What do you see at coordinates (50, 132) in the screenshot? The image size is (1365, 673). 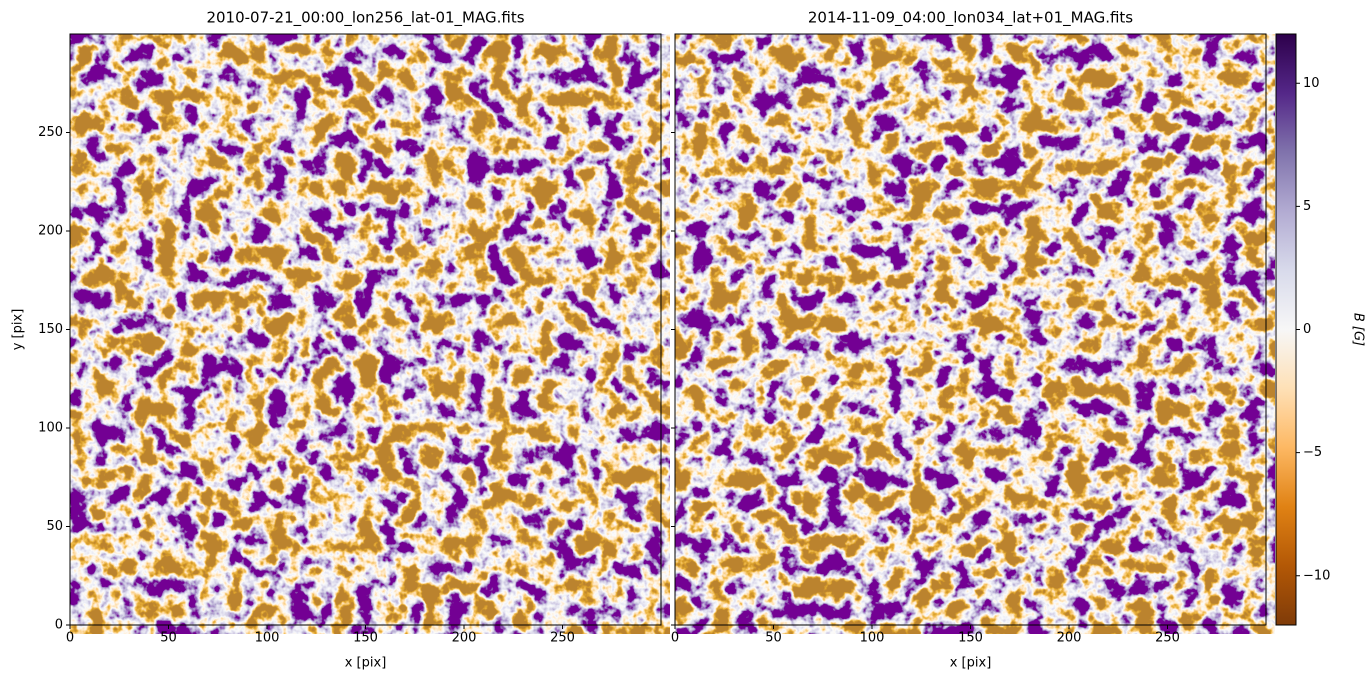 I see `y-tick-label: 250` at bounding box center [50, 132].